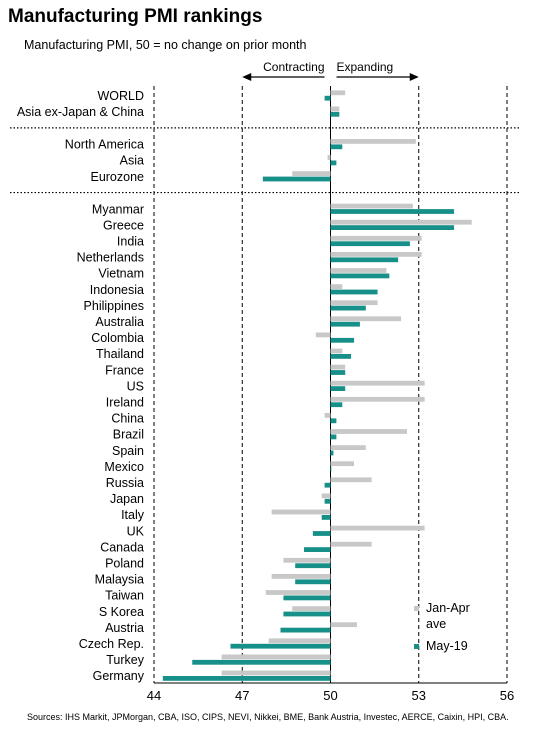  I want to click on legend-swatch, so click(416, 646).